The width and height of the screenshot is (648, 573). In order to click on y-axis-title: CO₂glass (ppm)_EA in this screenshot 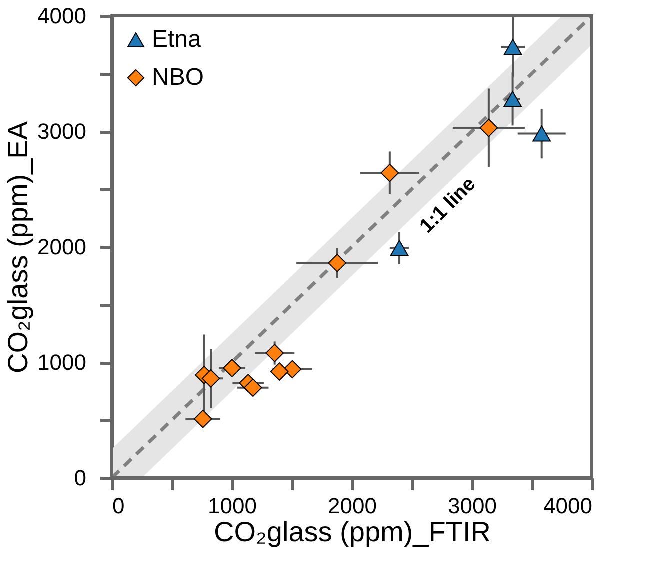, I will do `click(18, 247)`.